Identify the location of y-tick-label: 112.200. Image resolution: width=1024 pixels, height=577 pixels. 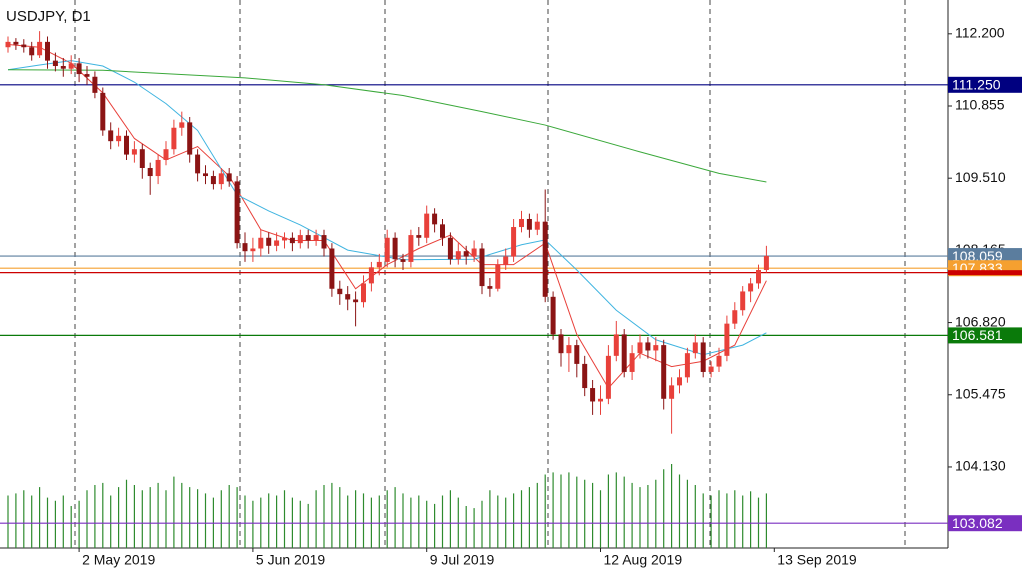
(980, 33).